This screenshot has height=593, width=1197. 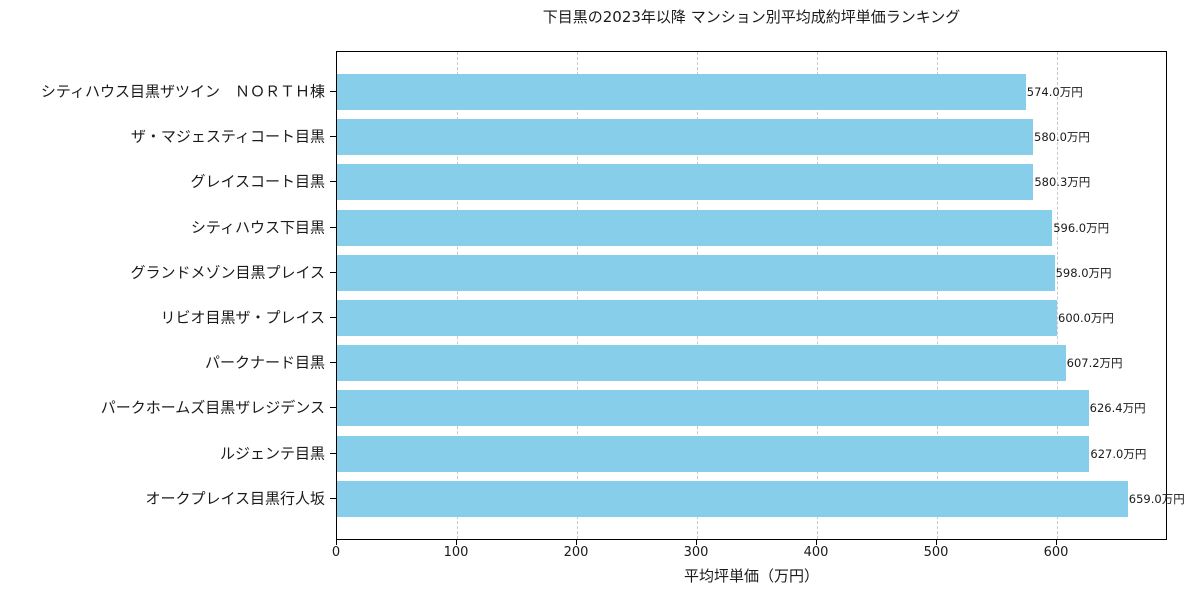 I want to click on y-tick-label: パークナード目黒, so click(x=264, y=362).